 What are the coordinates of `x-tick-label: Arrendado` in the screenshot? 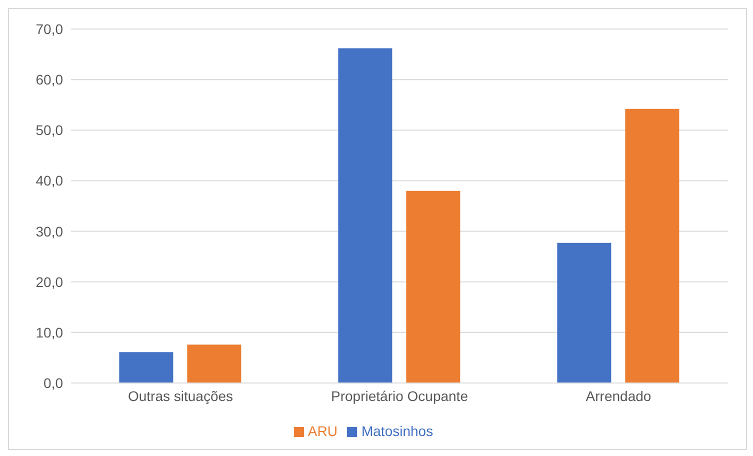 It's located at (619, 396).